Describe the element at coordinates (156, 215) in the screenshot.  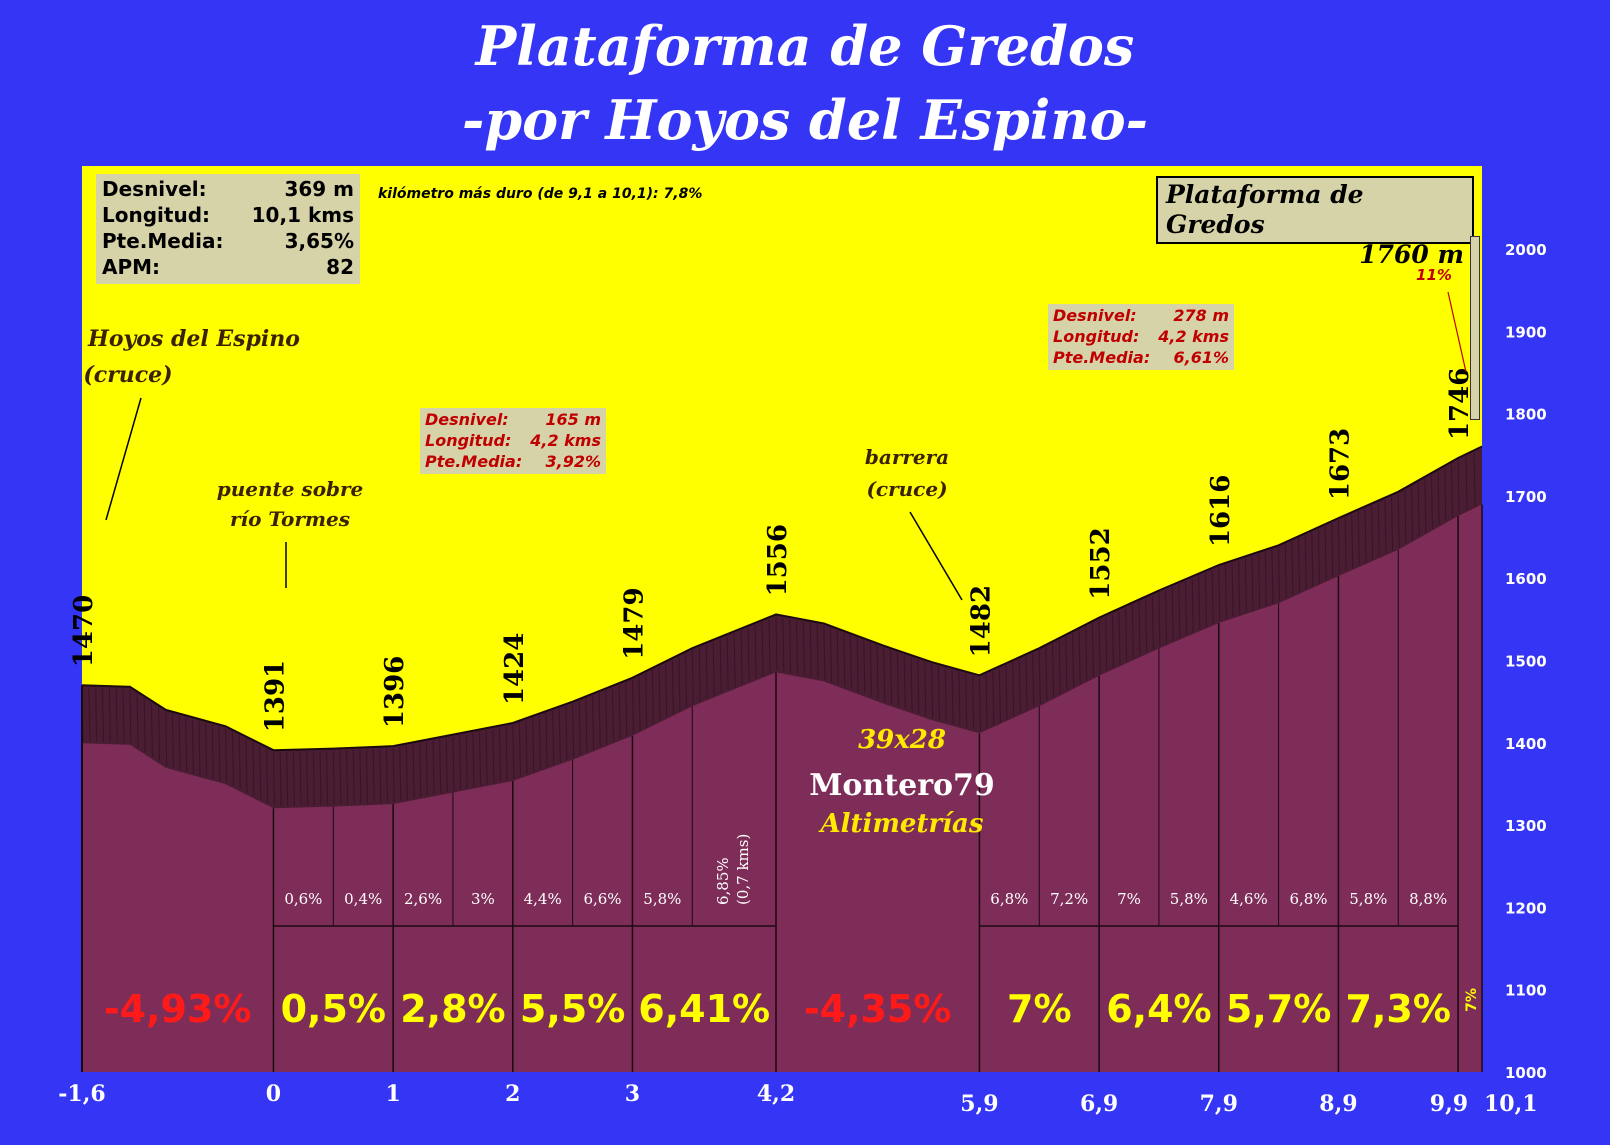
I see `summary-label: Longitud:` at that location.